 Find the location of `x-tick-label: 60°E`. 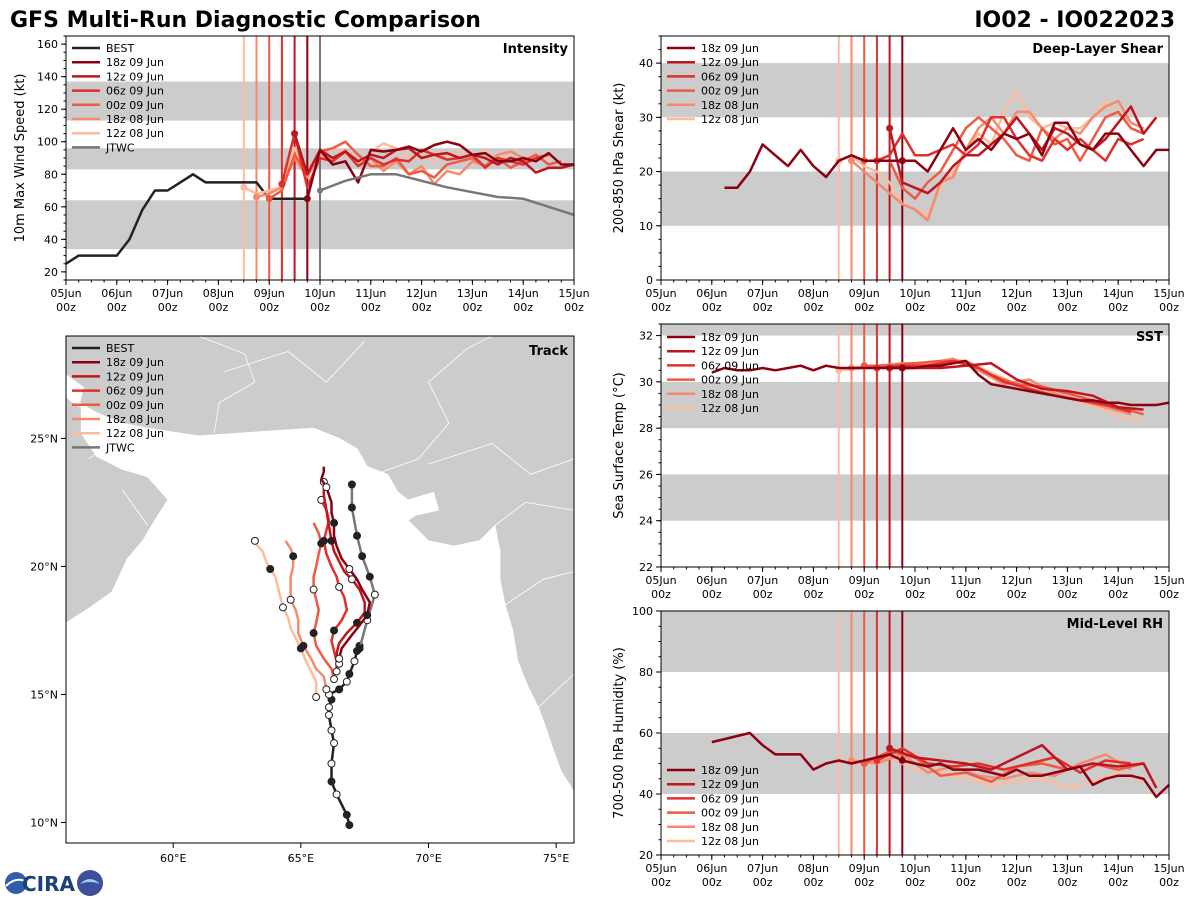

x-tick-label: 60°E is located at coordinates (173, 858).